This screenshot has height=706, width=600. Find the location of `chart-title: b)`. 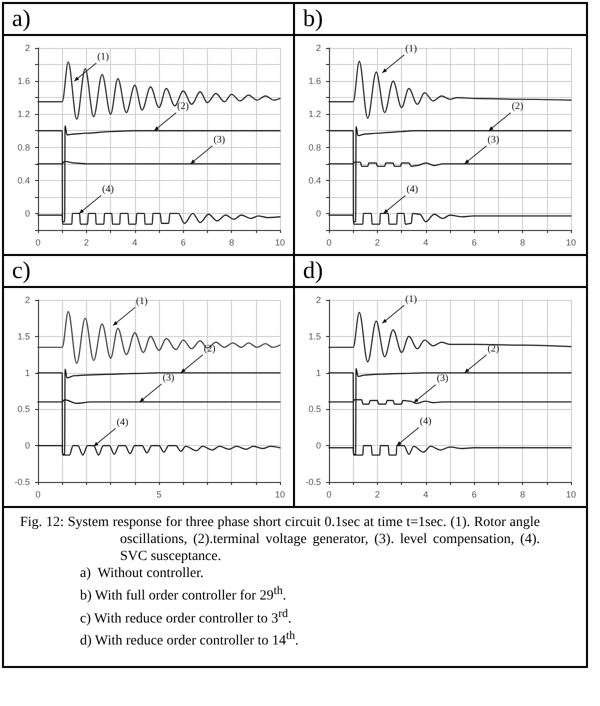

chart-title: b) is located at coordinates (440, 20).